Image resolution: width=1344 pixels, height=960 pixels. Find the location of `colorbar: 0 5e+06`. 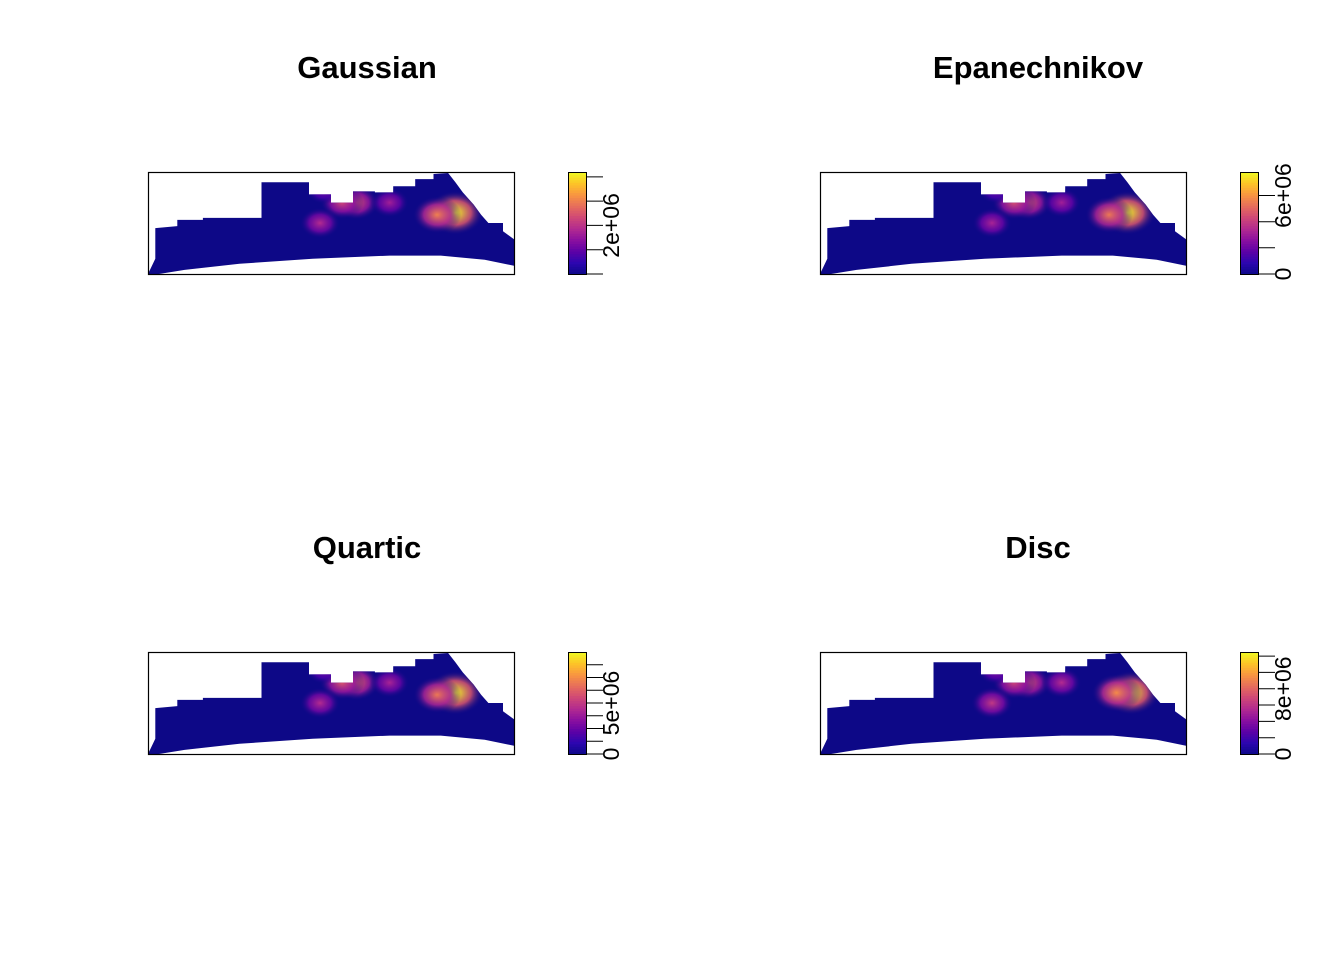

colorbar: 0 5e+06 is located at coordinates (596, 706).